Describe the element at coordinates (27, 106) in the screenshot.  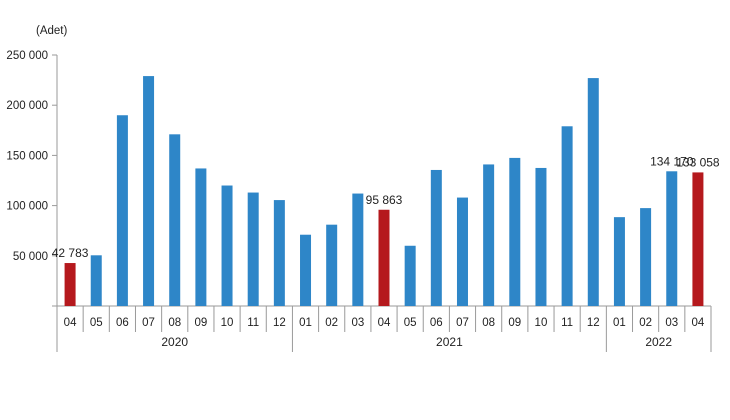
I see `y-tick-label: 200 000` at that location.